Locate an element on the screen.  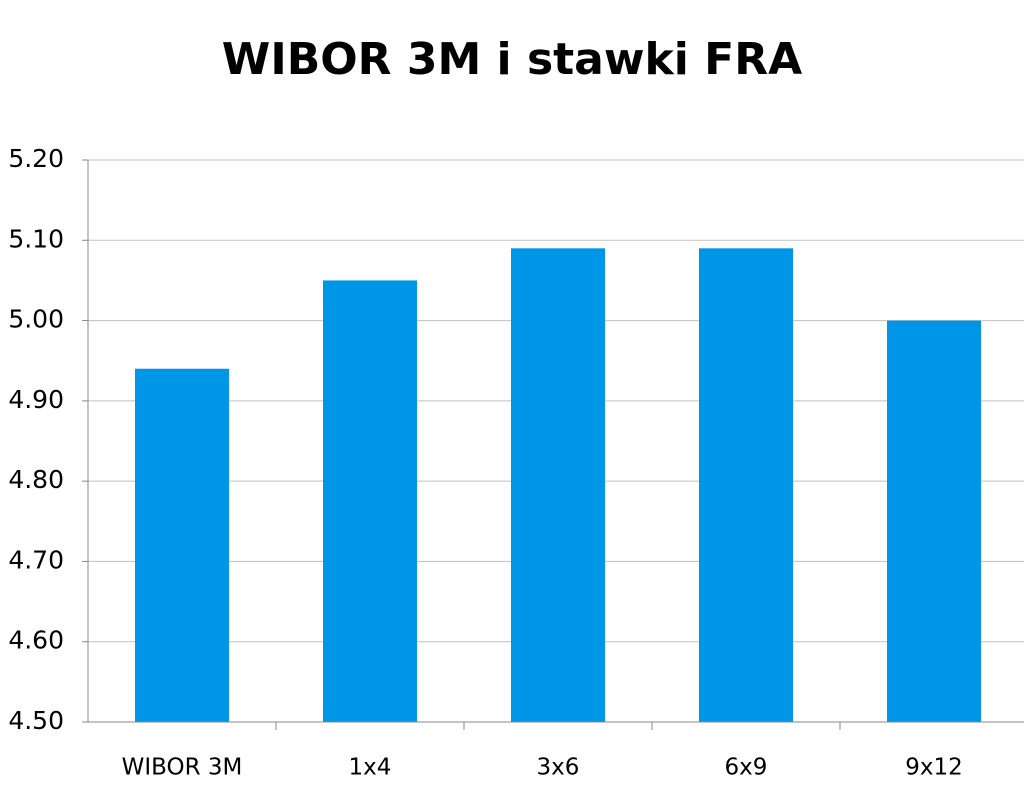
y-tick-label: 5.00 is located at coordinates (36, 319).